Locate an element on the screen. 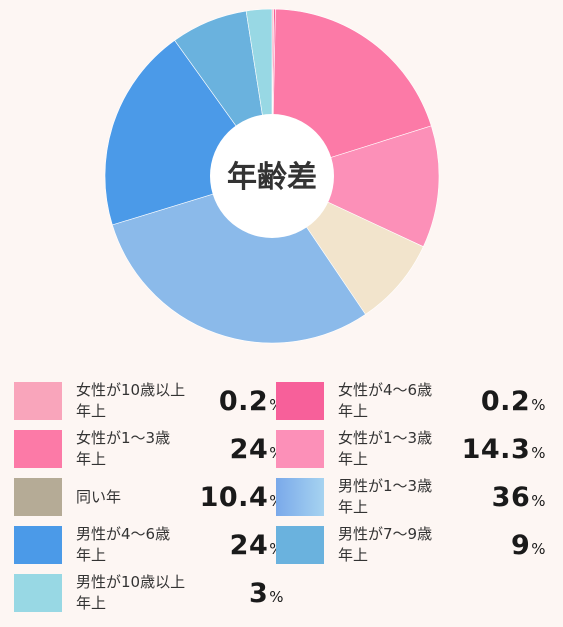 This screenshot has height=627, width=563. legend-value: 14.3% is located at coordinates (504, 449).